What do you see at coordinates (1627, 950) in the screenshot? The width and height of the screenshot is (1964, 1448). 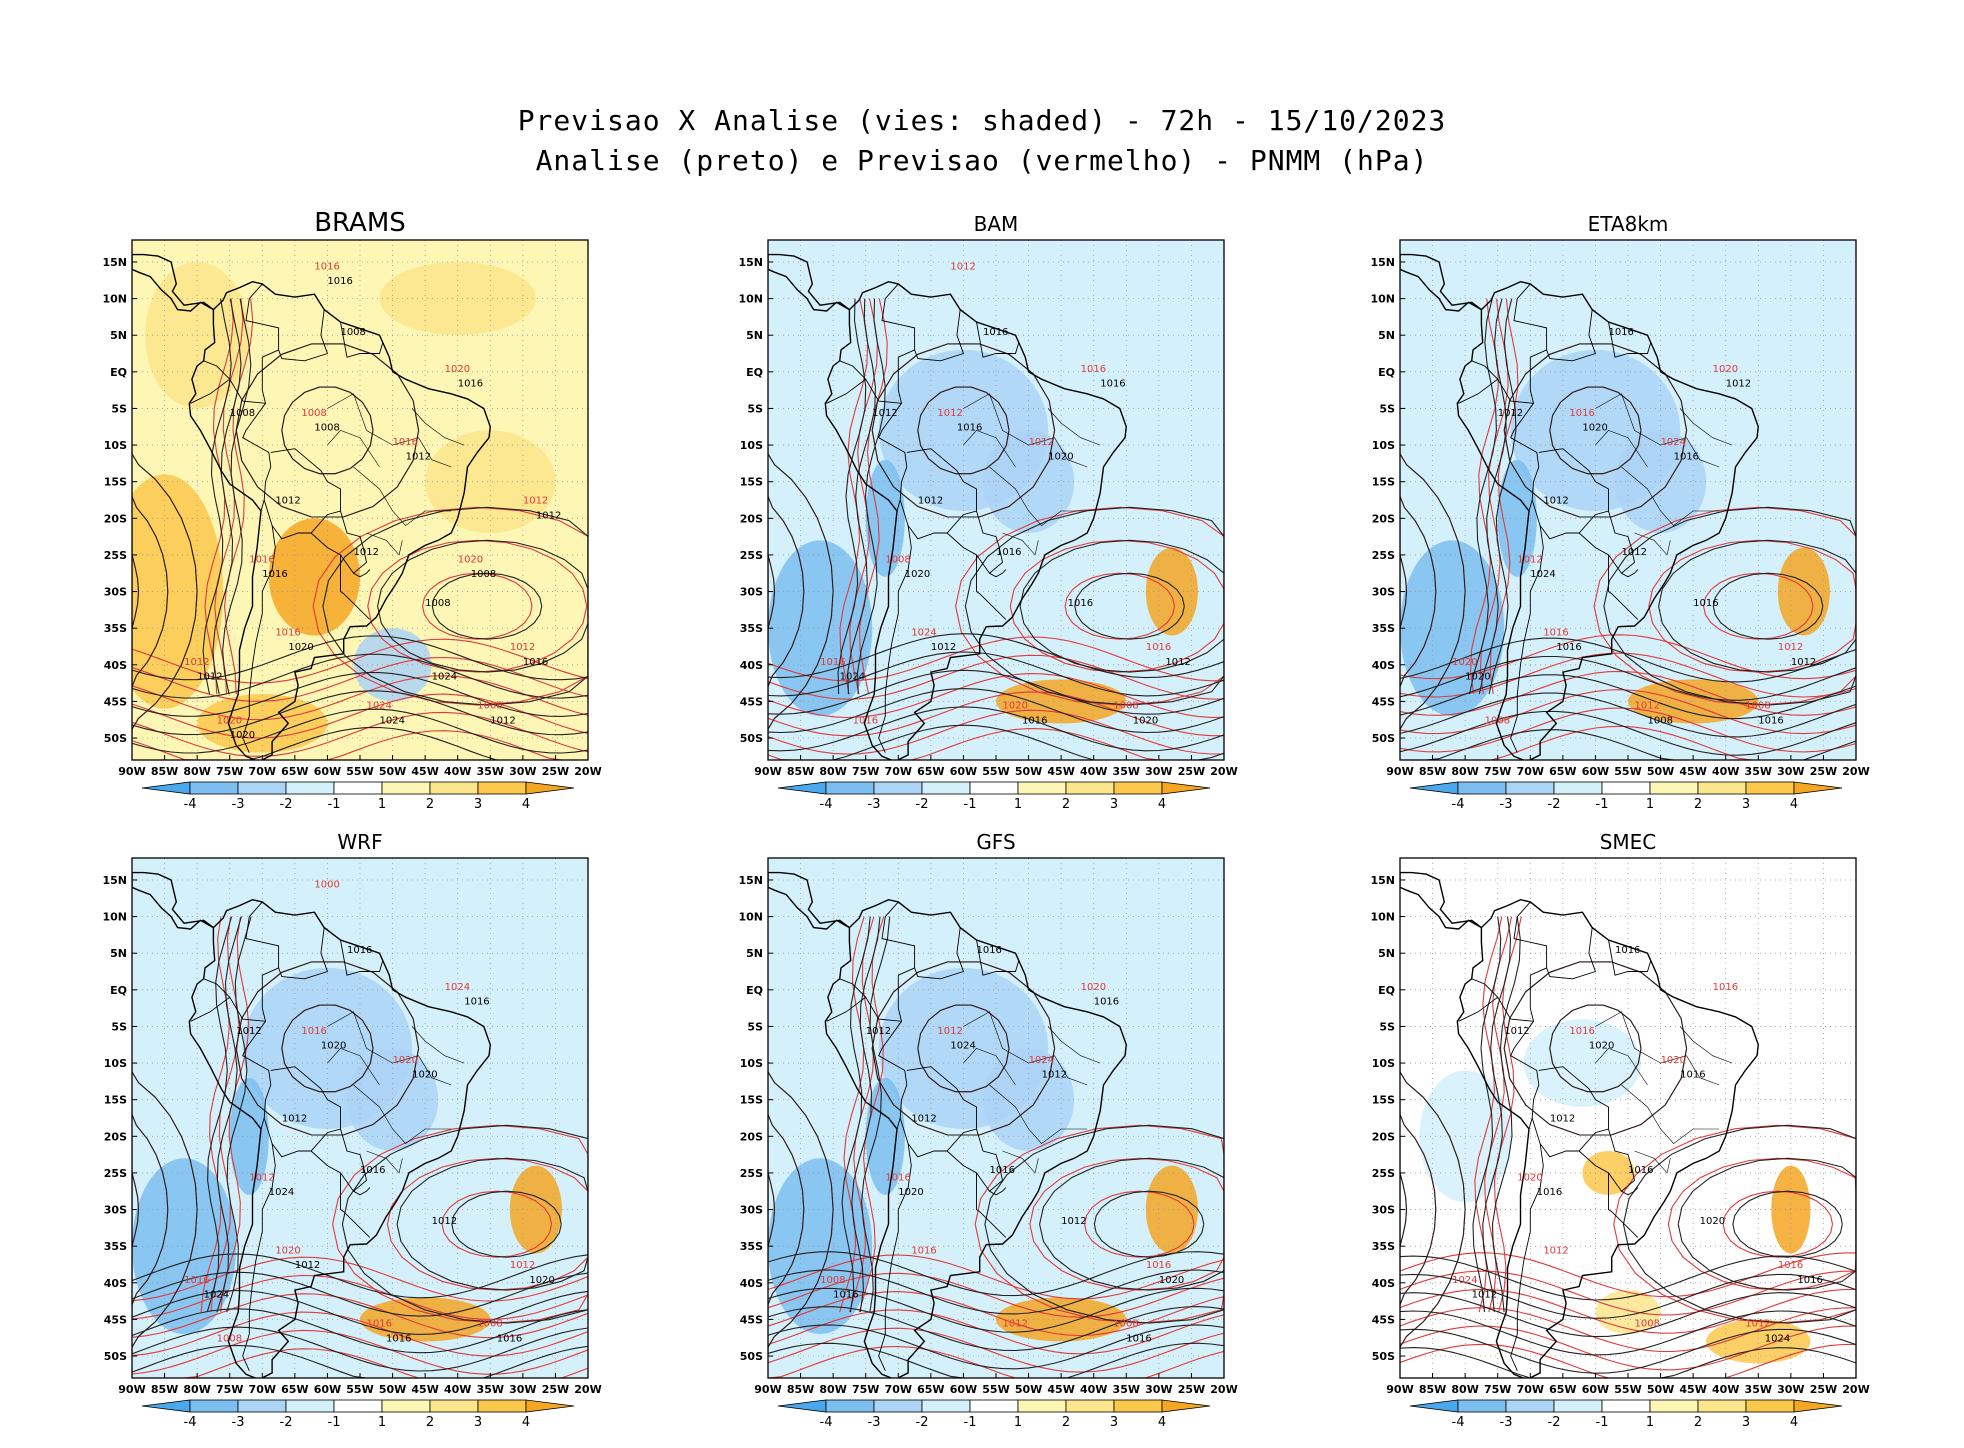 I see `isobar-label-analysis: 1016` at bounding box center [1627, 950].